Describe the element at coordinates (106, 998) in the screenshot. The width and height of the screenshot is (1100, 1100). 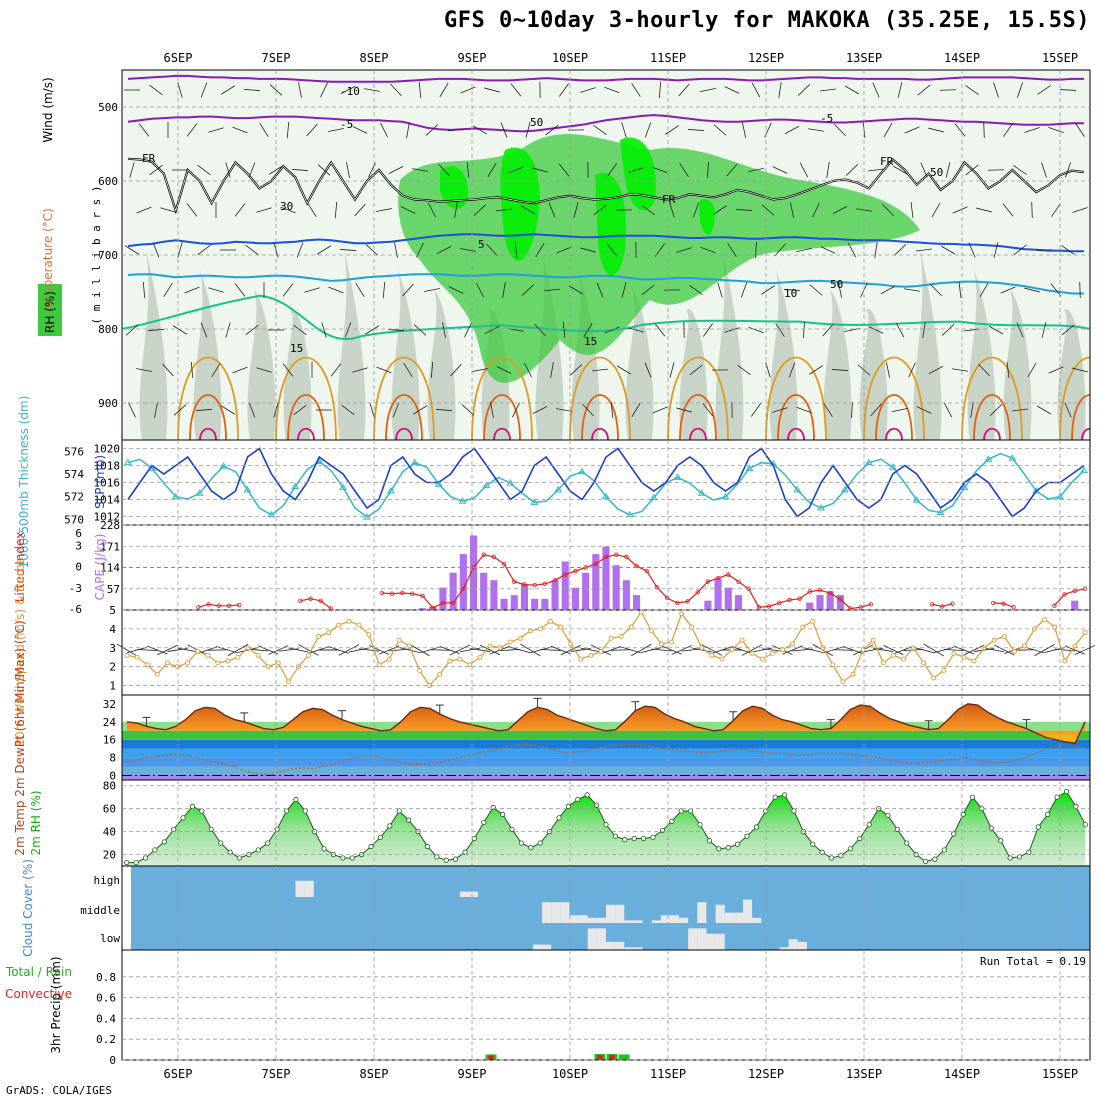
I see `precip-tick-label: 0.6` at that location.